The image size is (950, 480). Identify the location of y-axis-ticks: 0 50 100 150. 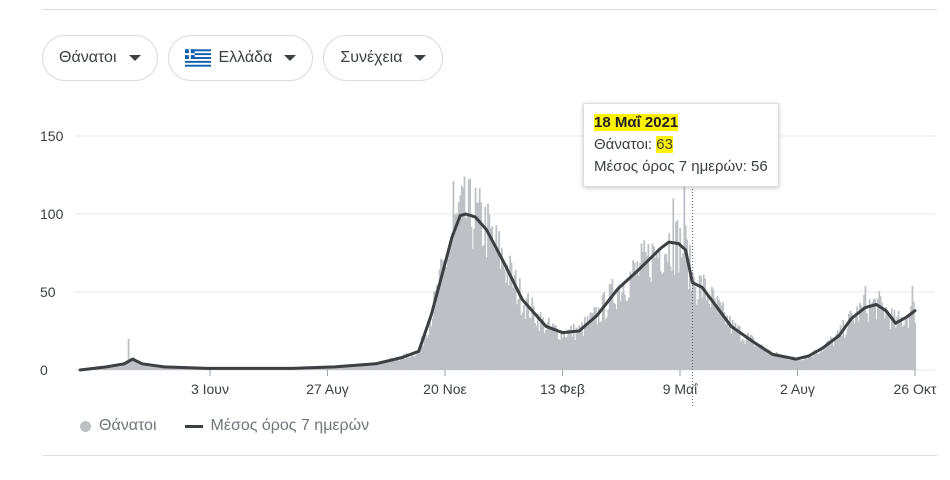
(52, 253).